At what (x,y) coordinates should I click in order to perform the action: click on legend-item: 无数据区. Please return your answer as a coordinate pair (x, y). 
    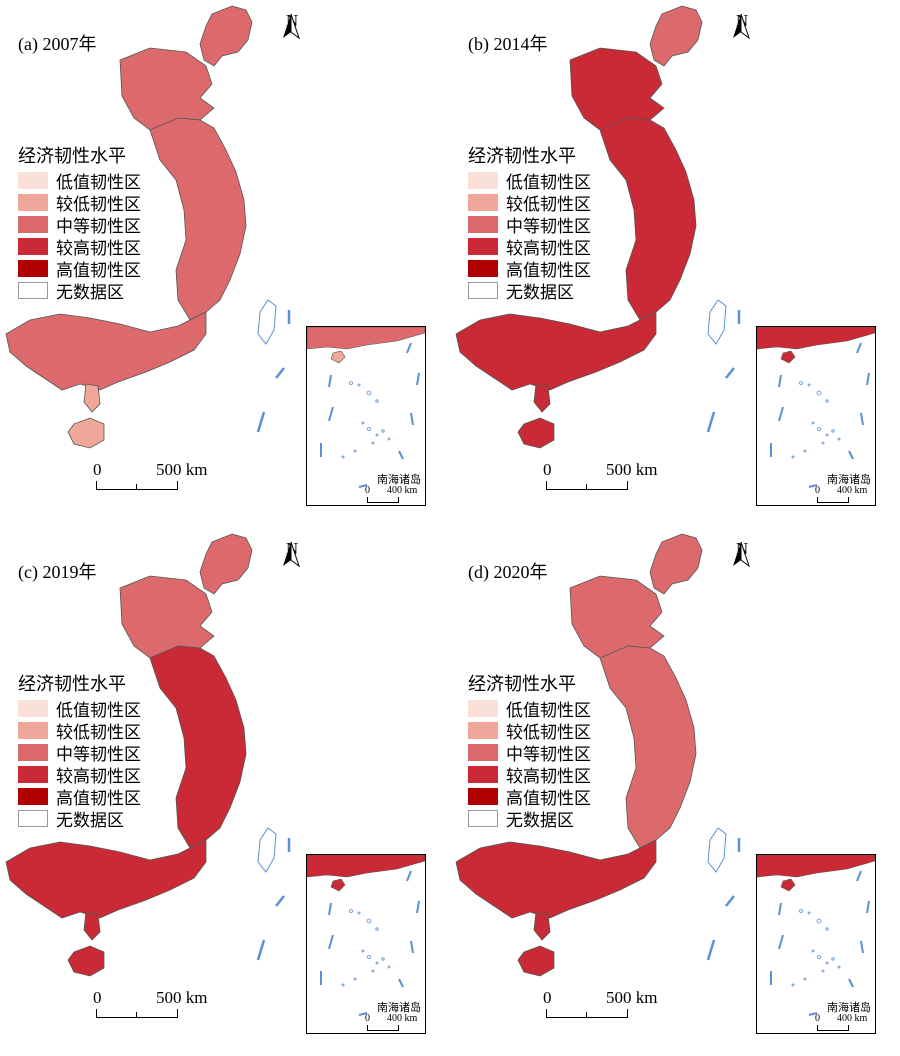
    Looking at the image, I should click on (529, 818).